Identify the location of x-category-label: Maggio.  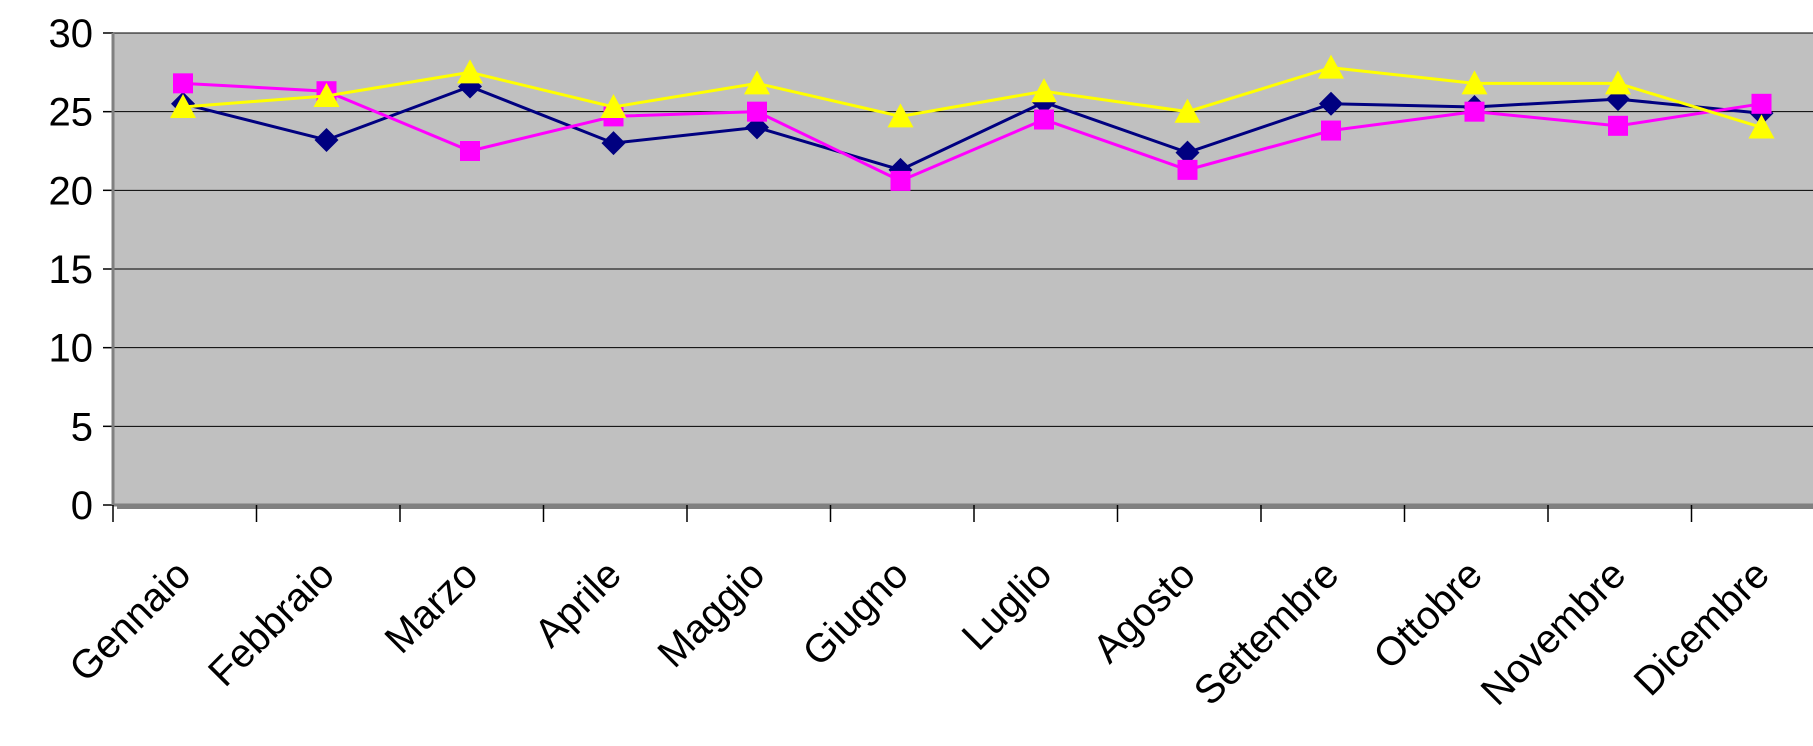
(711, 614).